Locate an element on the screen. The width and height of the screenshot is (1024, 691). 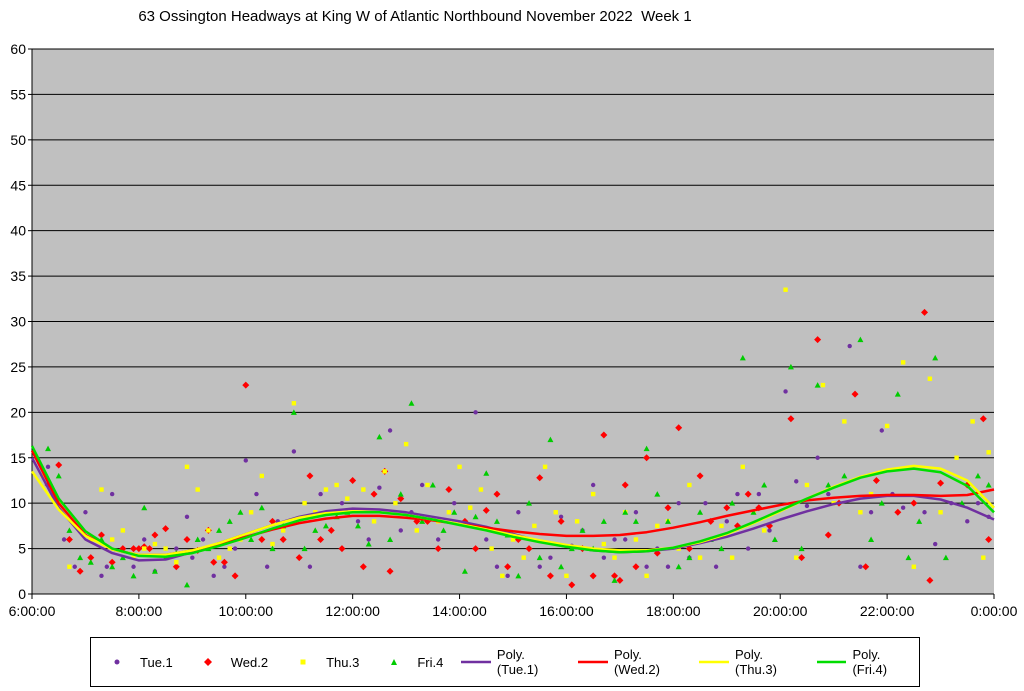
legend-item-poly-fri-4-label: Poly. (Fri.4) is located at coordinates (870, 662).